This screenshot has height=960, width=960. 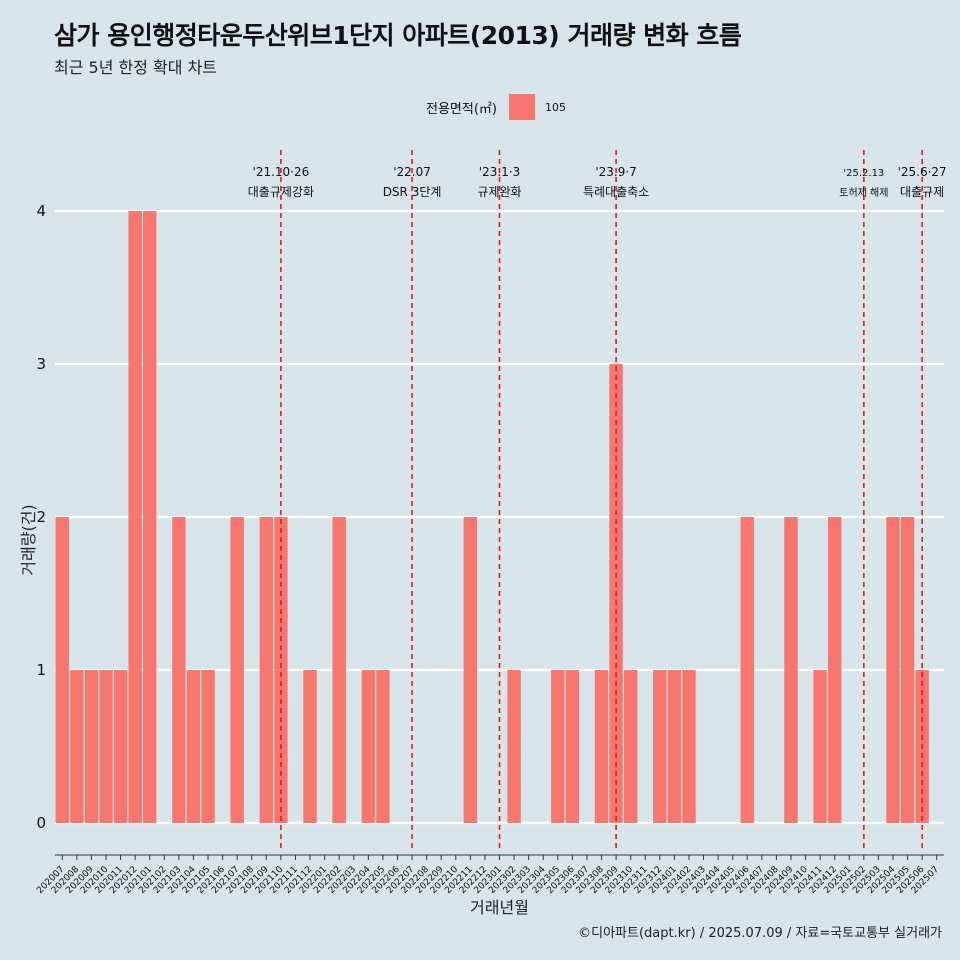 I want to click on y-tick-label-0: 0, so click(x=41, y=823).